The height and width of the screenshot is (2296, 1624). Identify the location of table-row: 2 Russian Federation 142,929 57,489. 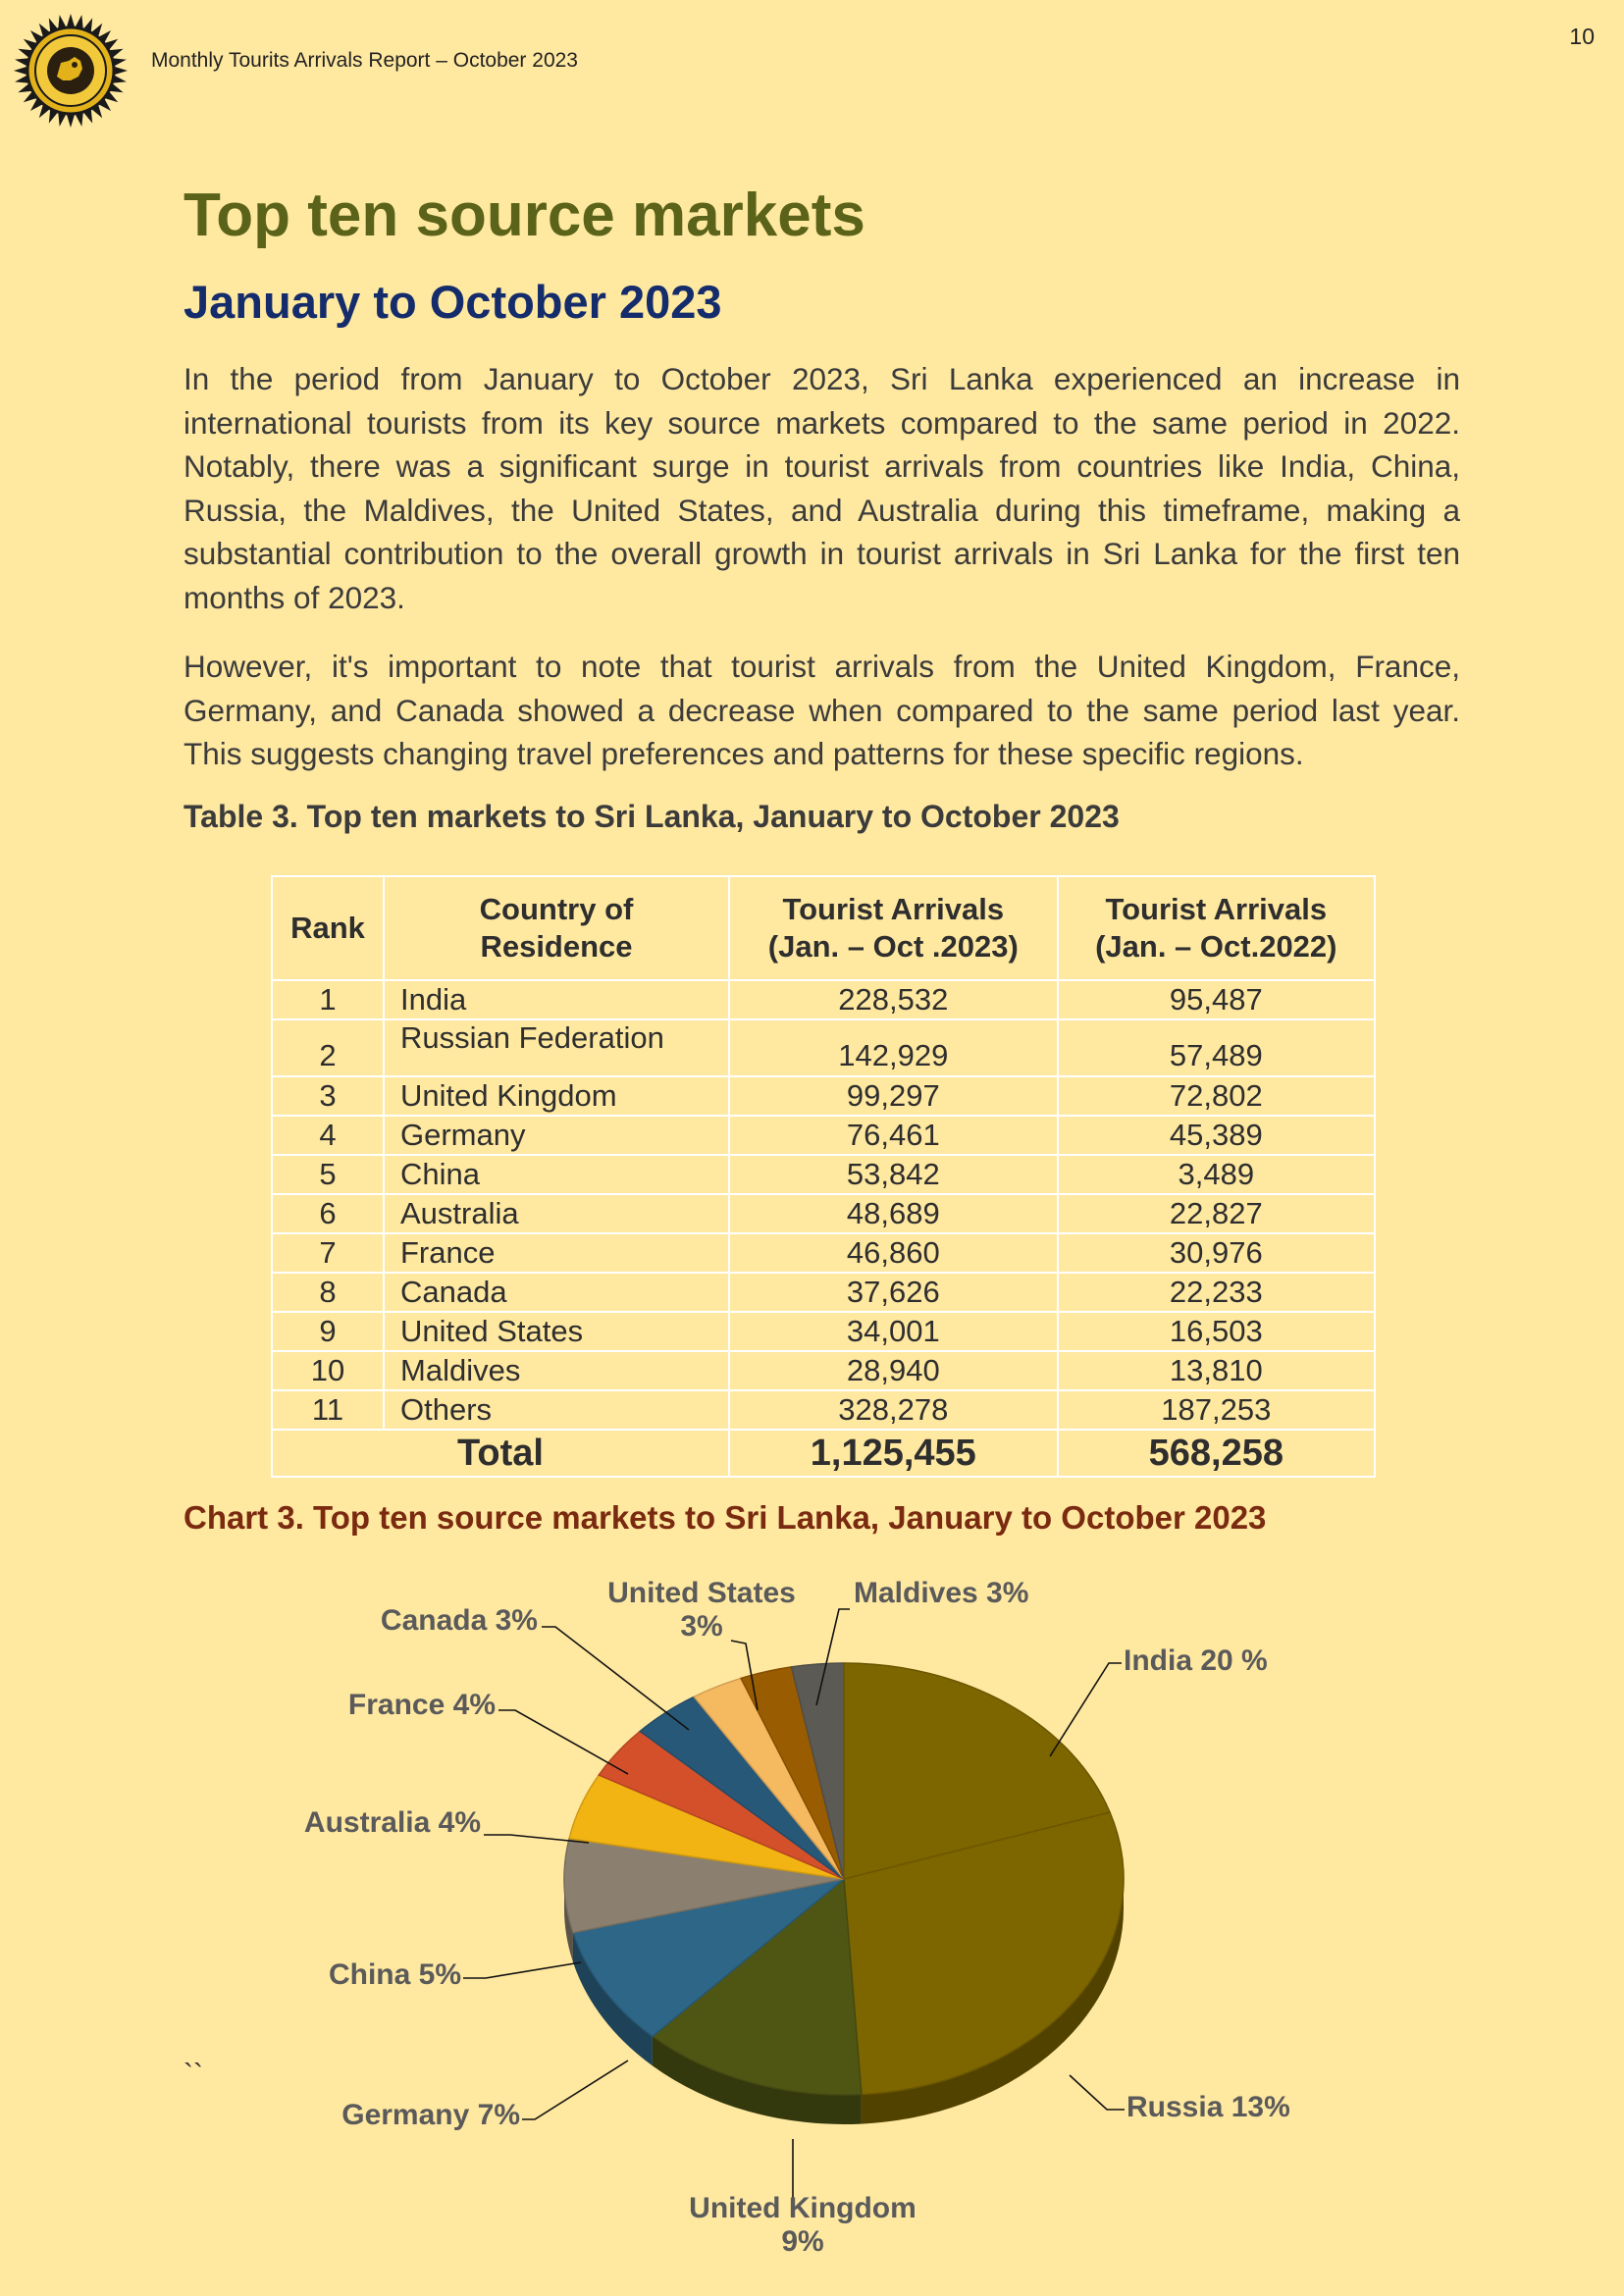
(824, 1047).